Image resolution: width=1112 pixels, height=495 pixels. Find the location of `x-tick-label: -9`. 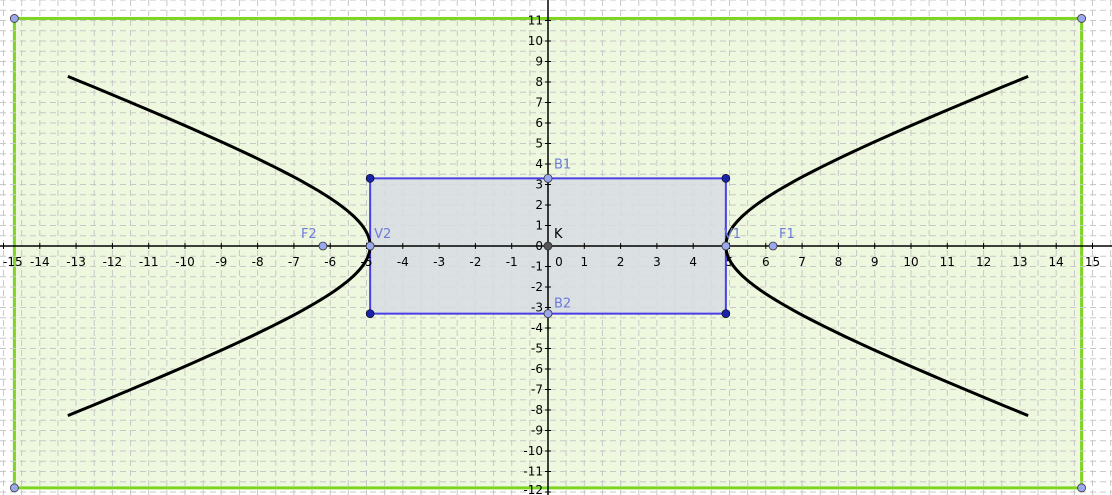

x-tick-label: -9 is located at coordinates (221, 262).